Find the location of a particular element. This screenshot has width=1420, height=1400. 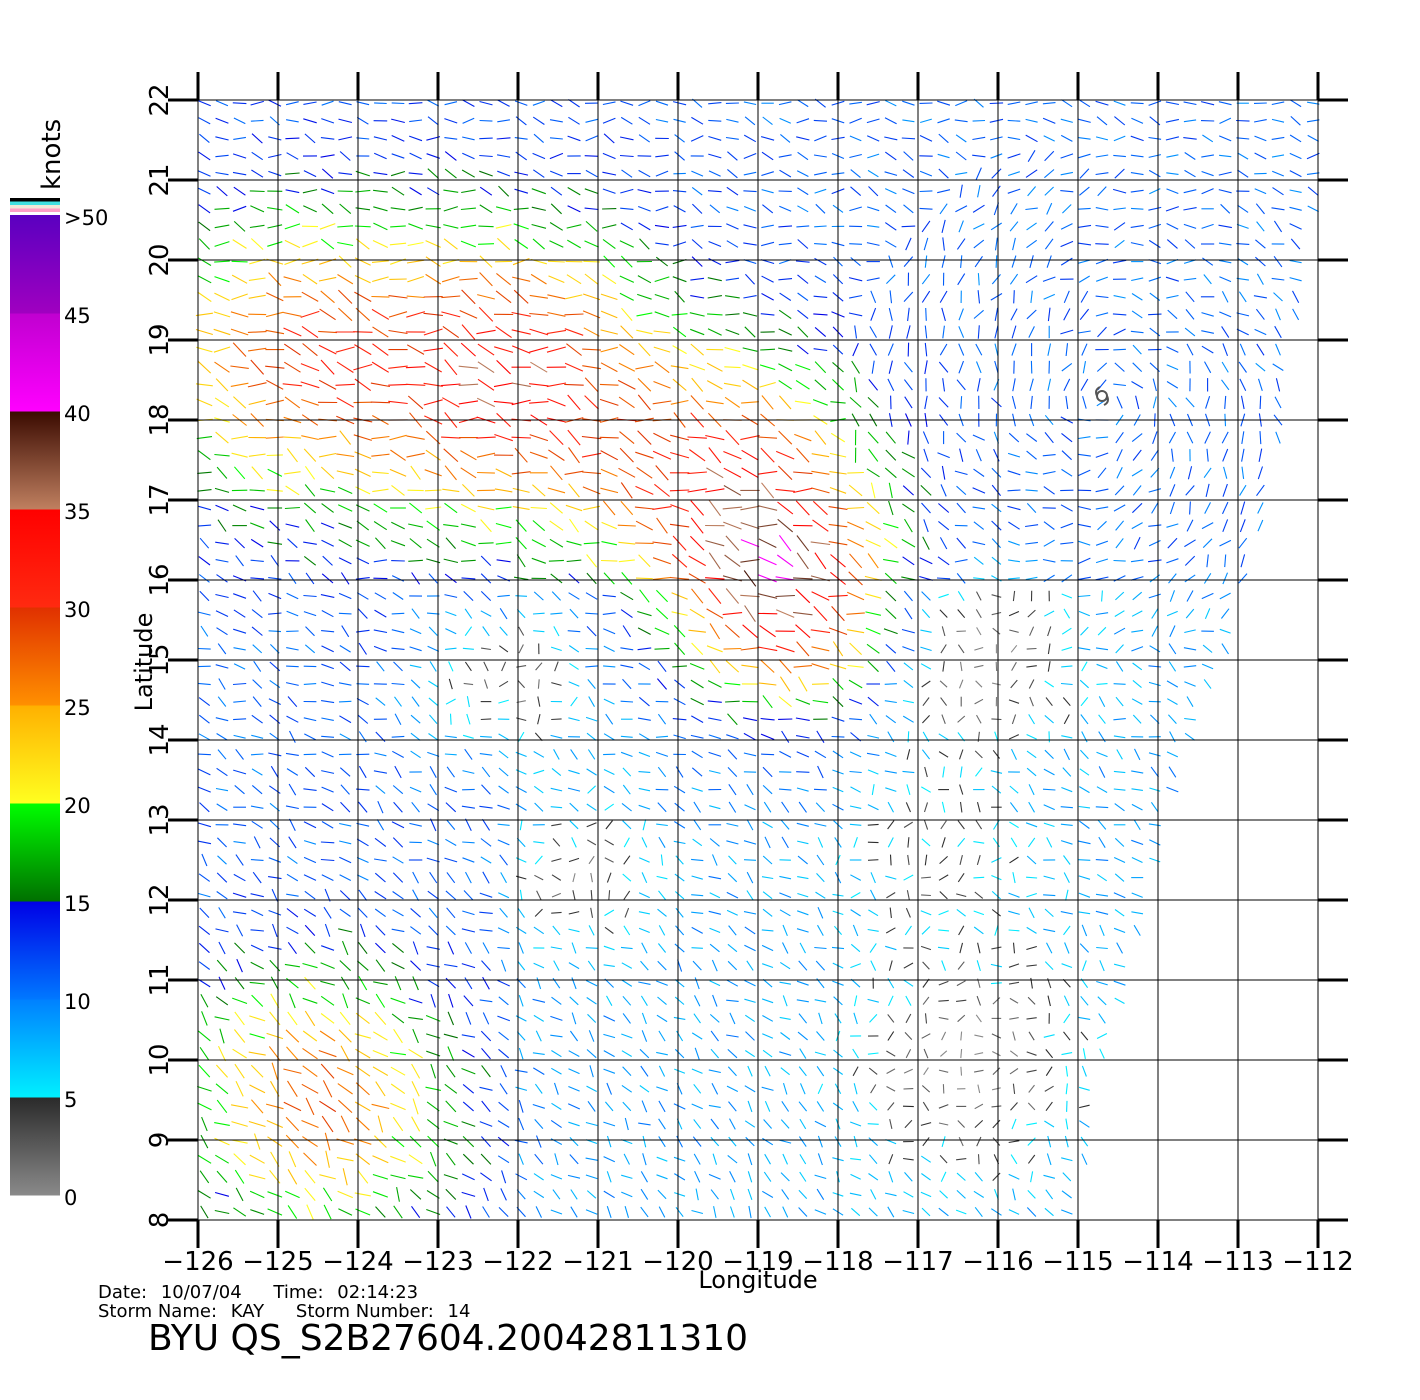

y-axis-label: Latitude is located at coordinates (144, 662).